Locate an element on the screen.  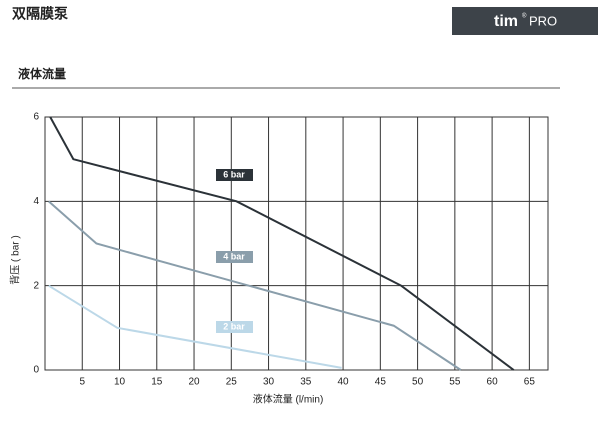
x-tick-label: 20 is located at coordinates (194, 382).